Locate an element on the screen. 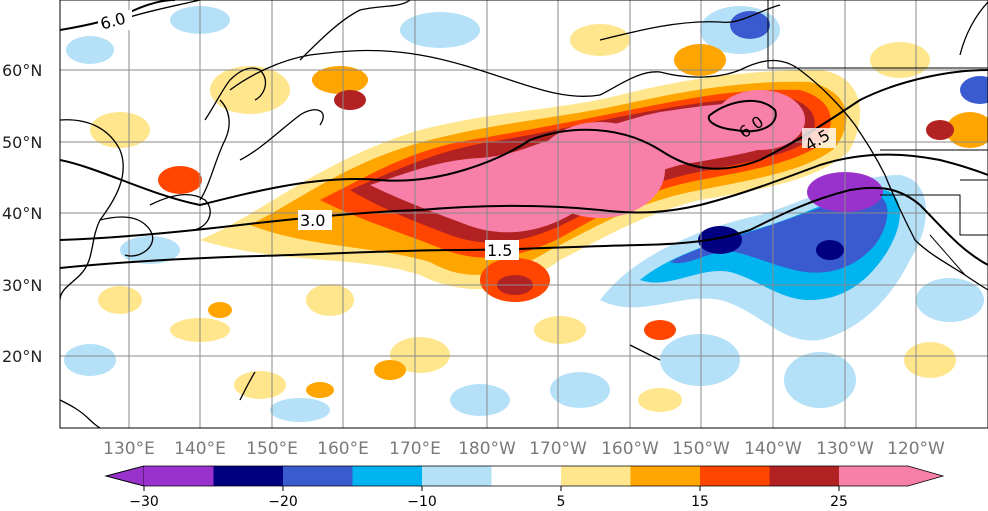  lon-label-170w: 170°W is located at coordinates (558, 449).